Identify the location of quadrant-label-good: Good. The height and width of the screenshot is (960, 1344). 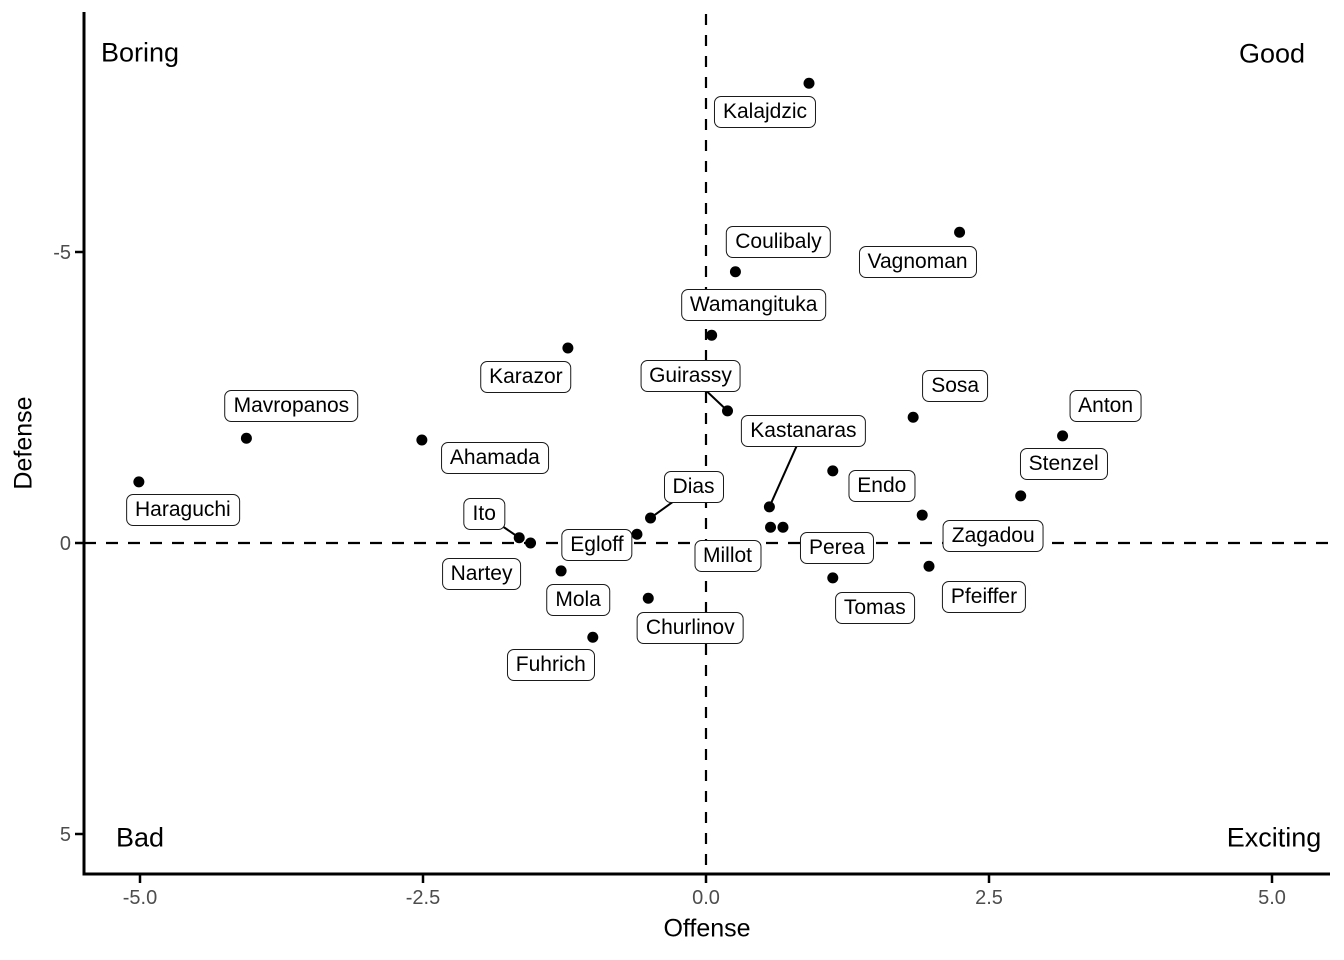
(1272, 53).